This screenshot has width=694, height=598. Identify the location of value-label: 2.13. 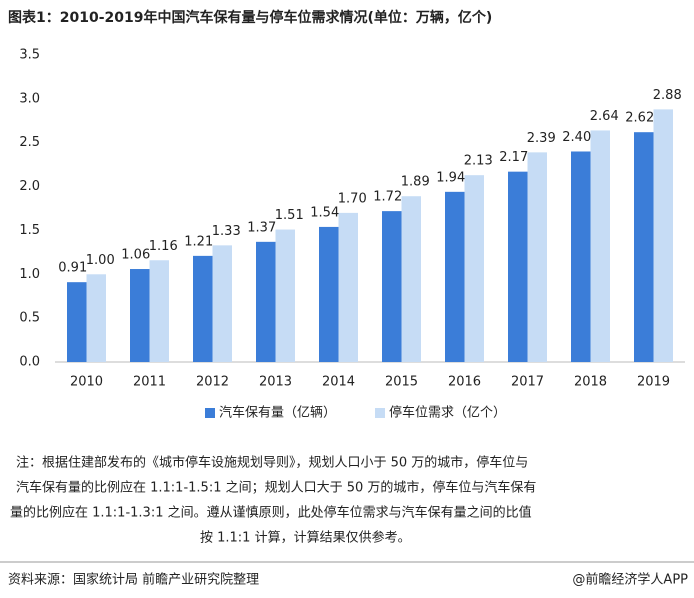
(478, 161).